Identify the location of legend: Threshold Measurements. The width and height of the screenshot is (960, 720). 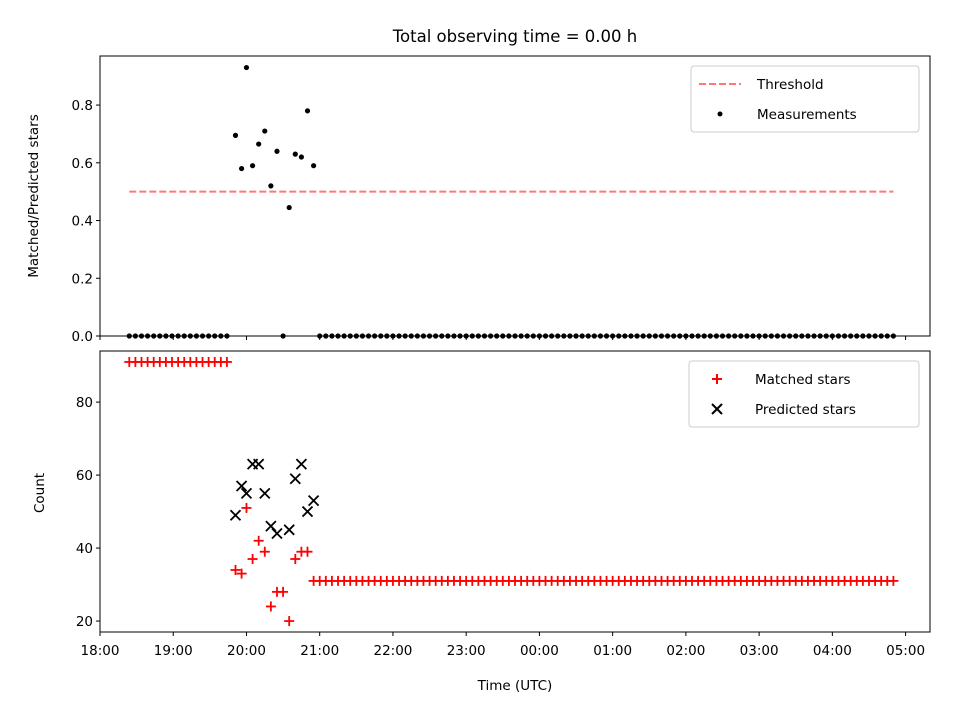
(805, 99).